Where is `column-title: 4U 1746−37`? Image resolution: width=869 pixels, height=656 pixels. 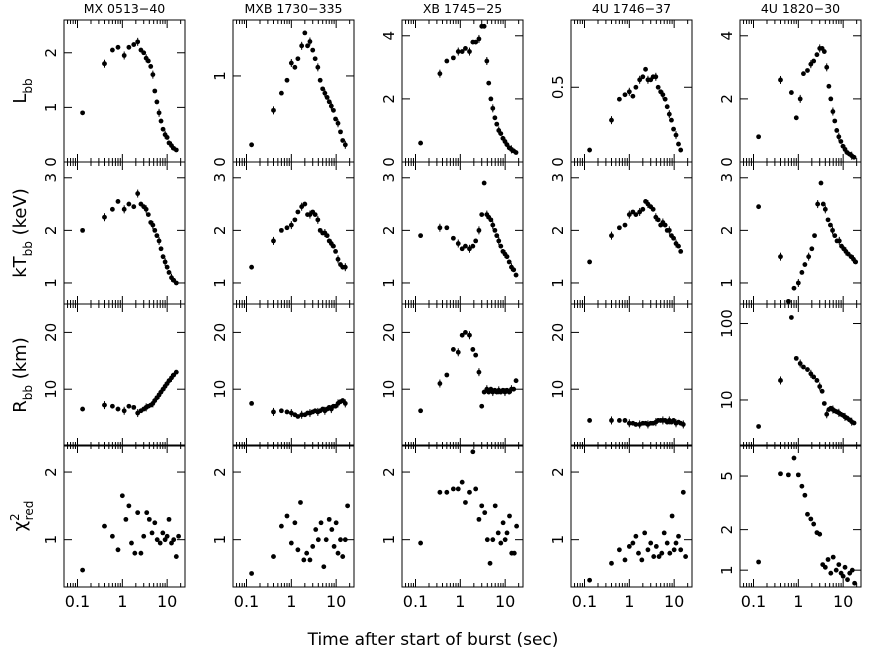
column-title: 4U 1746−37 is located at coordinates (631, 8).